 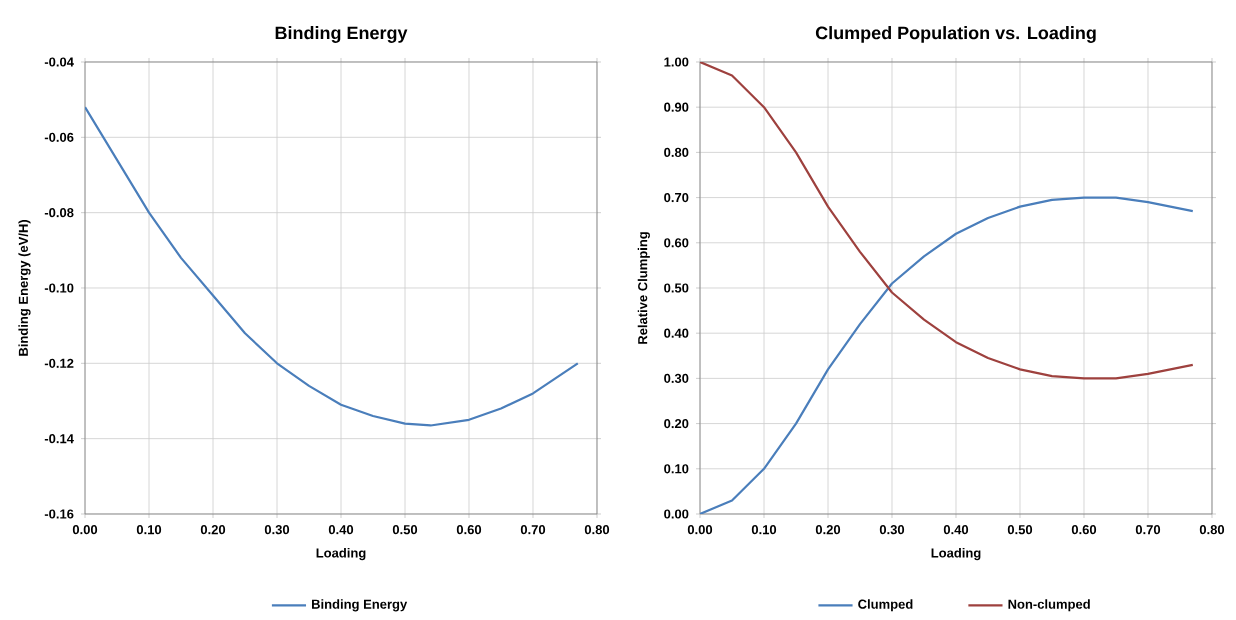 What do you see at coordinates (676, 469) in the screenshot?
I see `y-tick-label: 0.10` at bounding box center [676, 469].